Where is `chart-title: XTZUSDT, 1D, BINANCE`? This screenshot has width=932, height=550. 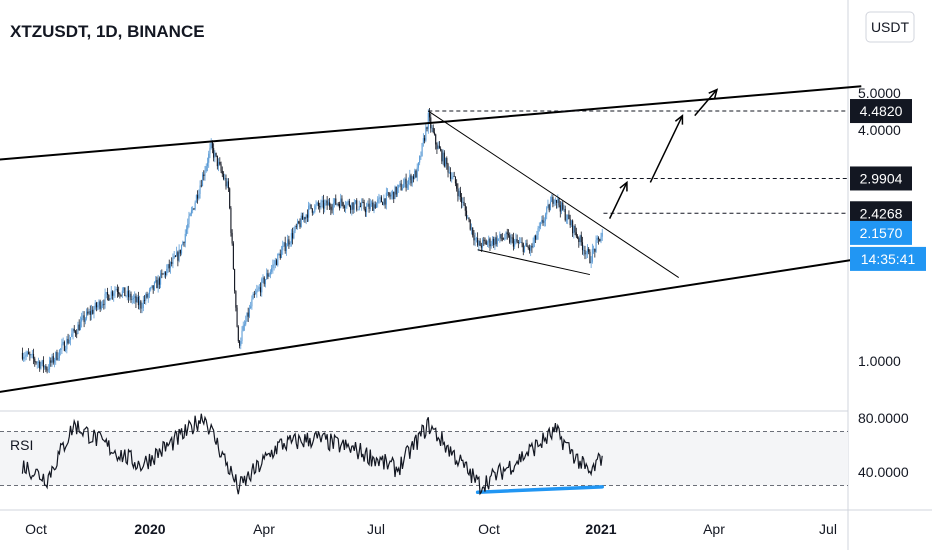 chart-title: XTZUSDT, 1D, BINANCE is located at coordinates (107, 31).